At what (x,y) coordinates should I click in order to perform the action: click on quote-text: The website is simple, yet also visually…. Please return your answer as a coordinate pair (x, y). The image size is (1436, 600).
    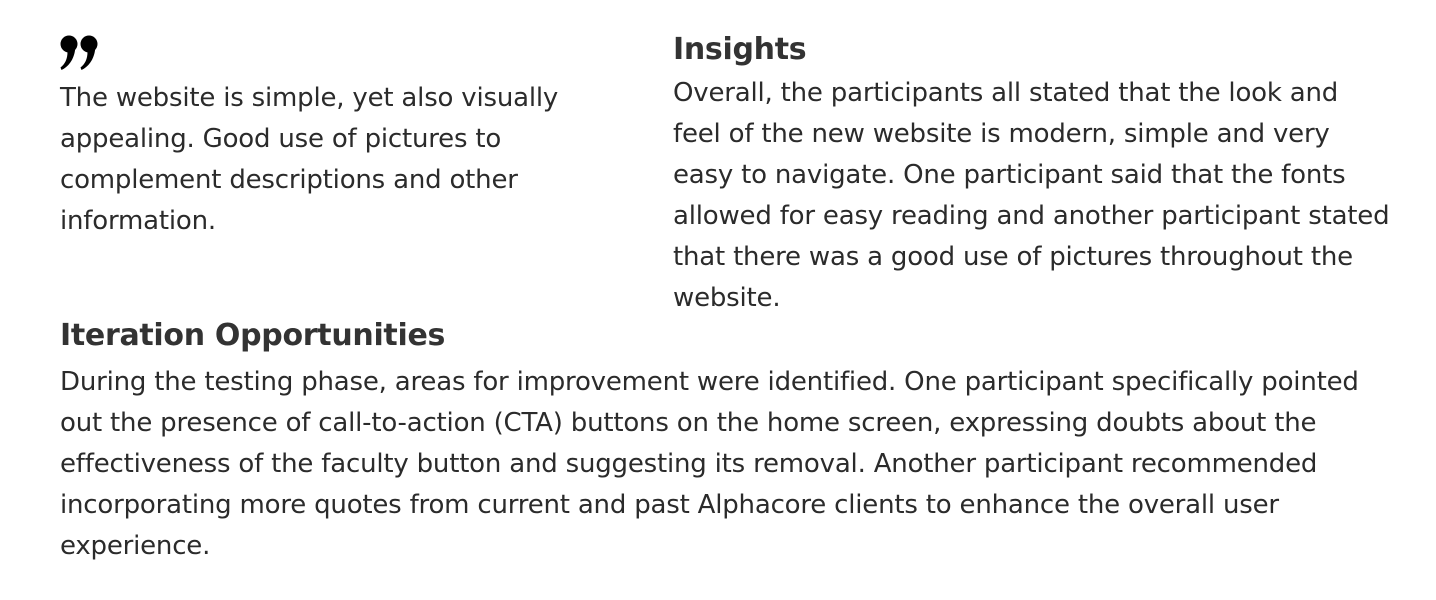
    Looking at the image, I should click on (309, 159).